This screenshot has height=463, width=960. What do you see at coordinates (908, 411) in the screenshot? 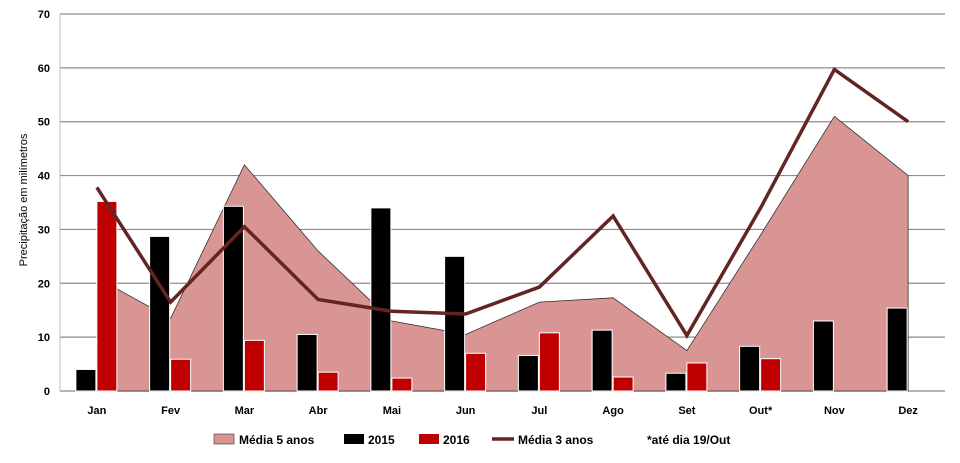
I see `x-tick-label: Dez` at bounding box center [908, 411].